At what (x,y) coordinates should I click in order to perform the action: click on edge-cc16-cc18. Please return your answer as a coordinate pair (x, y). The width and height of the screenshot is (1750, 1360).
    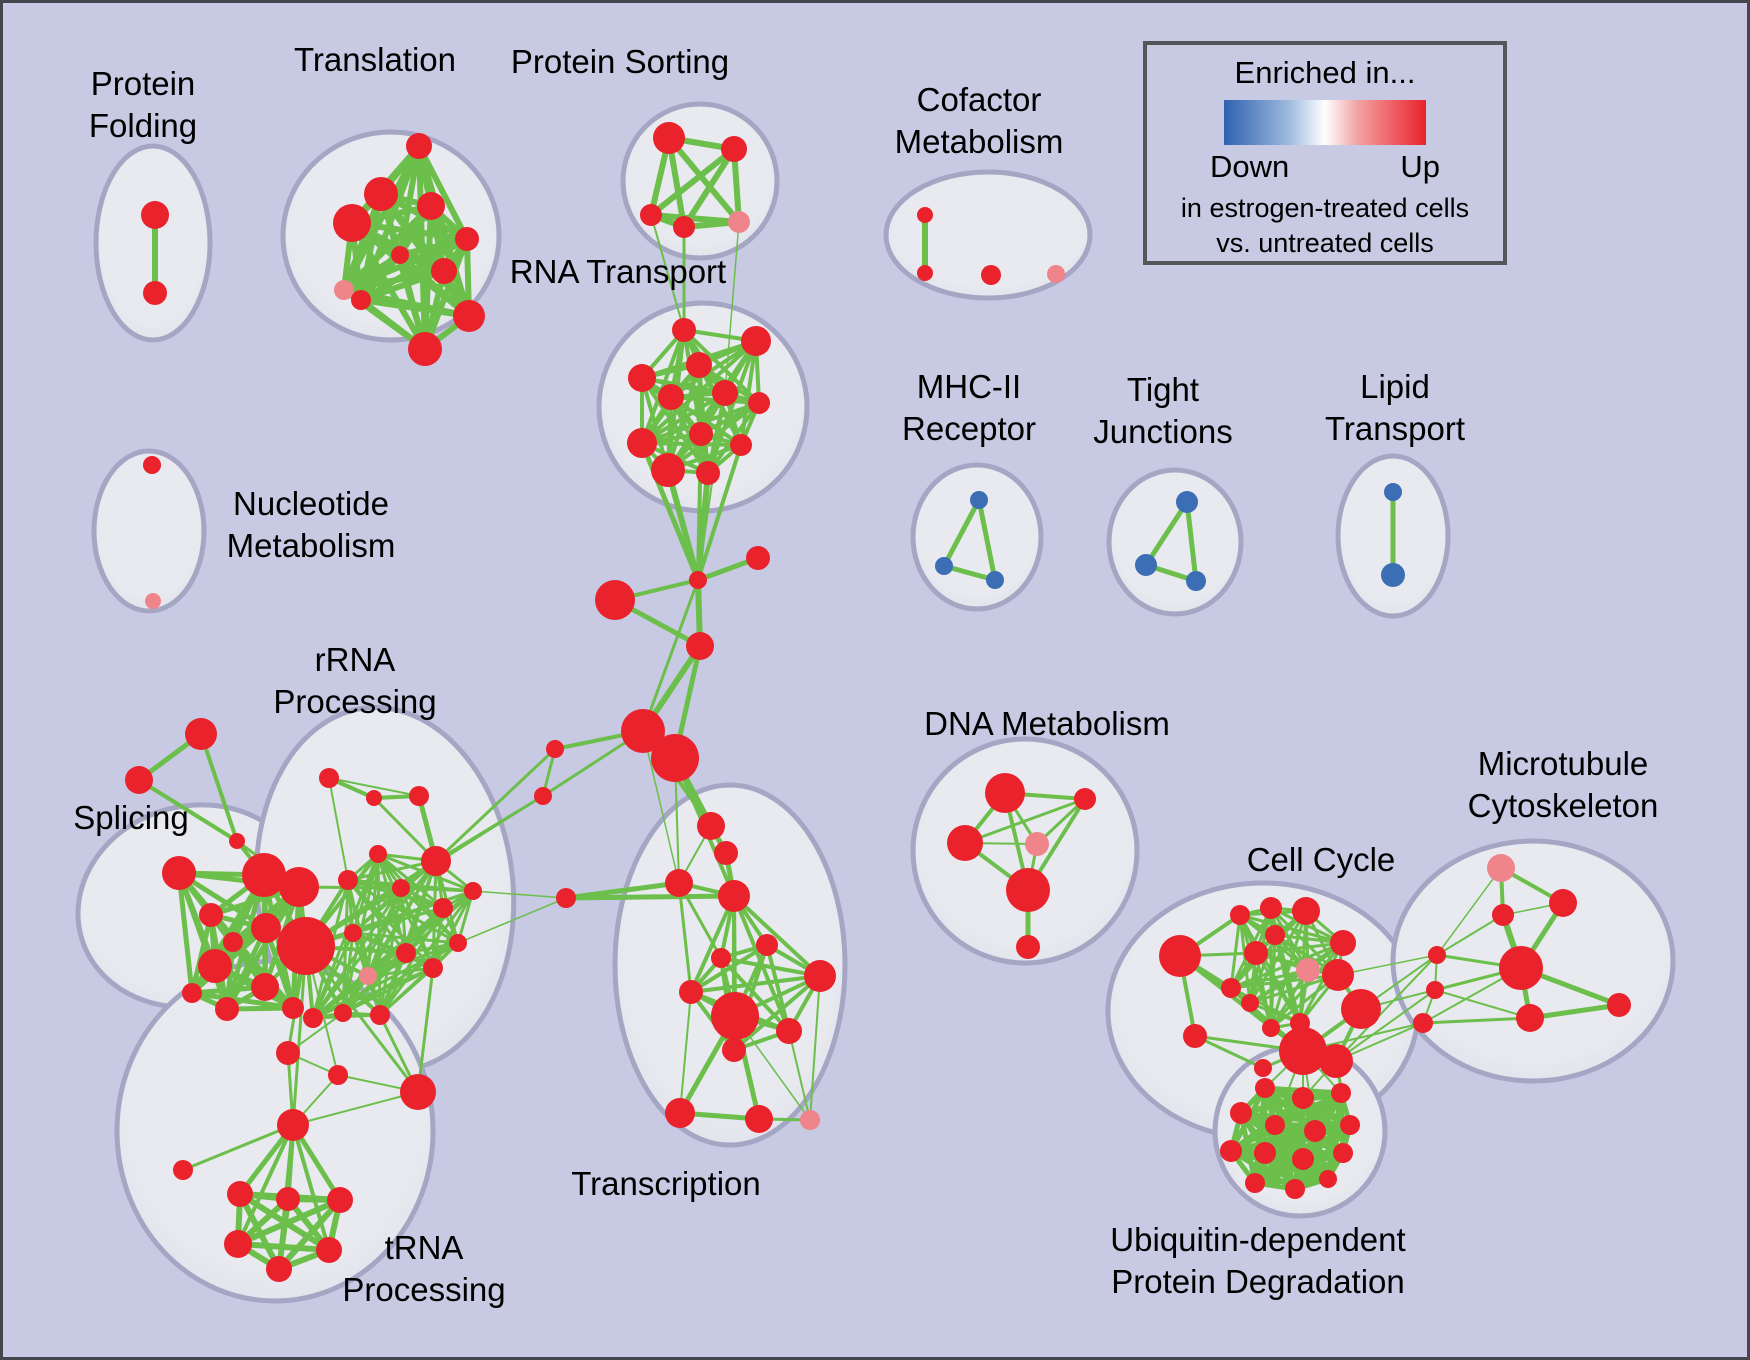
    Looking at the image, I should click on (1307, 925).